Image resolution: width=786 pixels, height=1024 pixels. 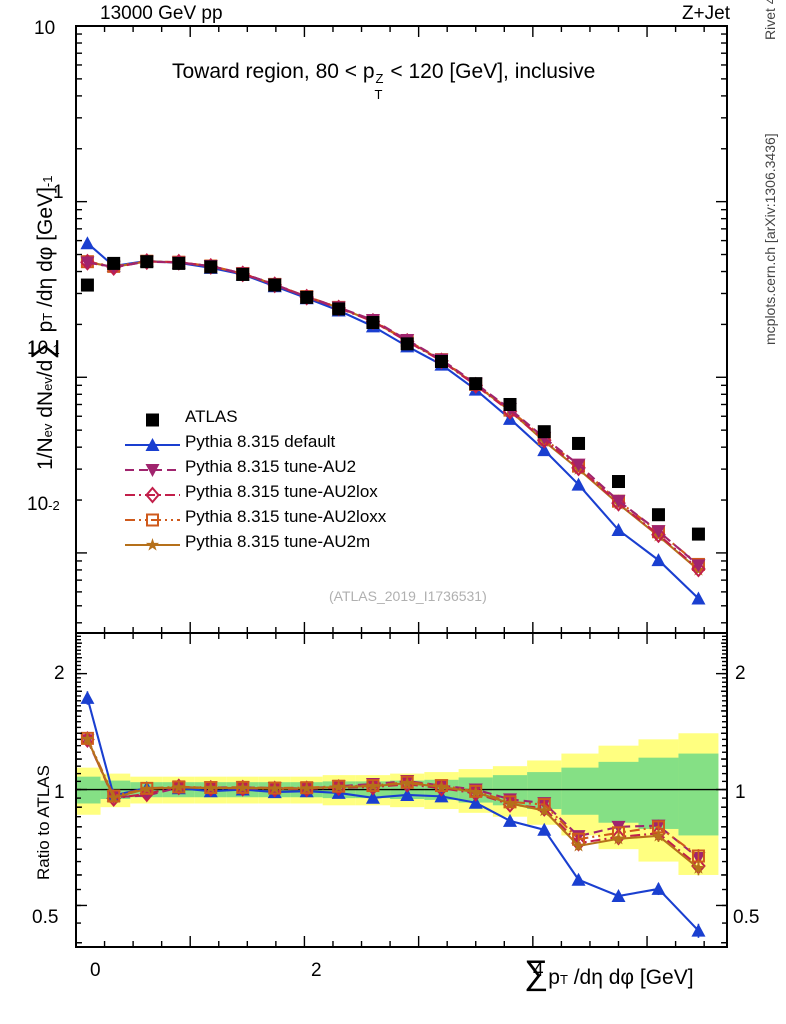 What do you see at coordinates (45, 917) in the screenshot?
I see `ratio-ytick-05-left: 0.5` at bounding box center [45, 917].